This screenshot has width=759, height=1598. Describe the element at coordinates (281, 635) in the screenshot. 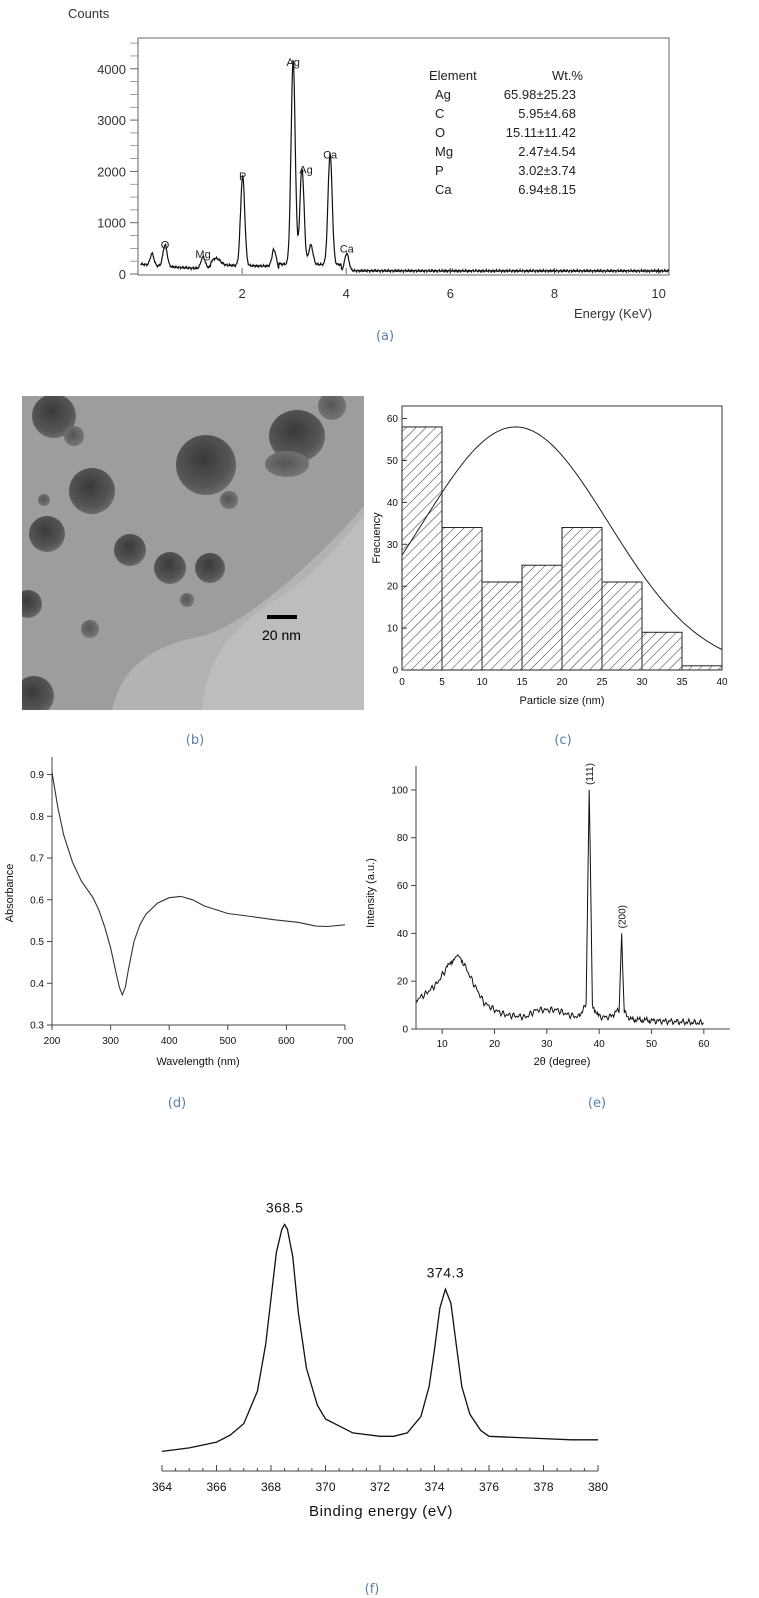

I see `scale-bar-label: 20 nm` at that location.